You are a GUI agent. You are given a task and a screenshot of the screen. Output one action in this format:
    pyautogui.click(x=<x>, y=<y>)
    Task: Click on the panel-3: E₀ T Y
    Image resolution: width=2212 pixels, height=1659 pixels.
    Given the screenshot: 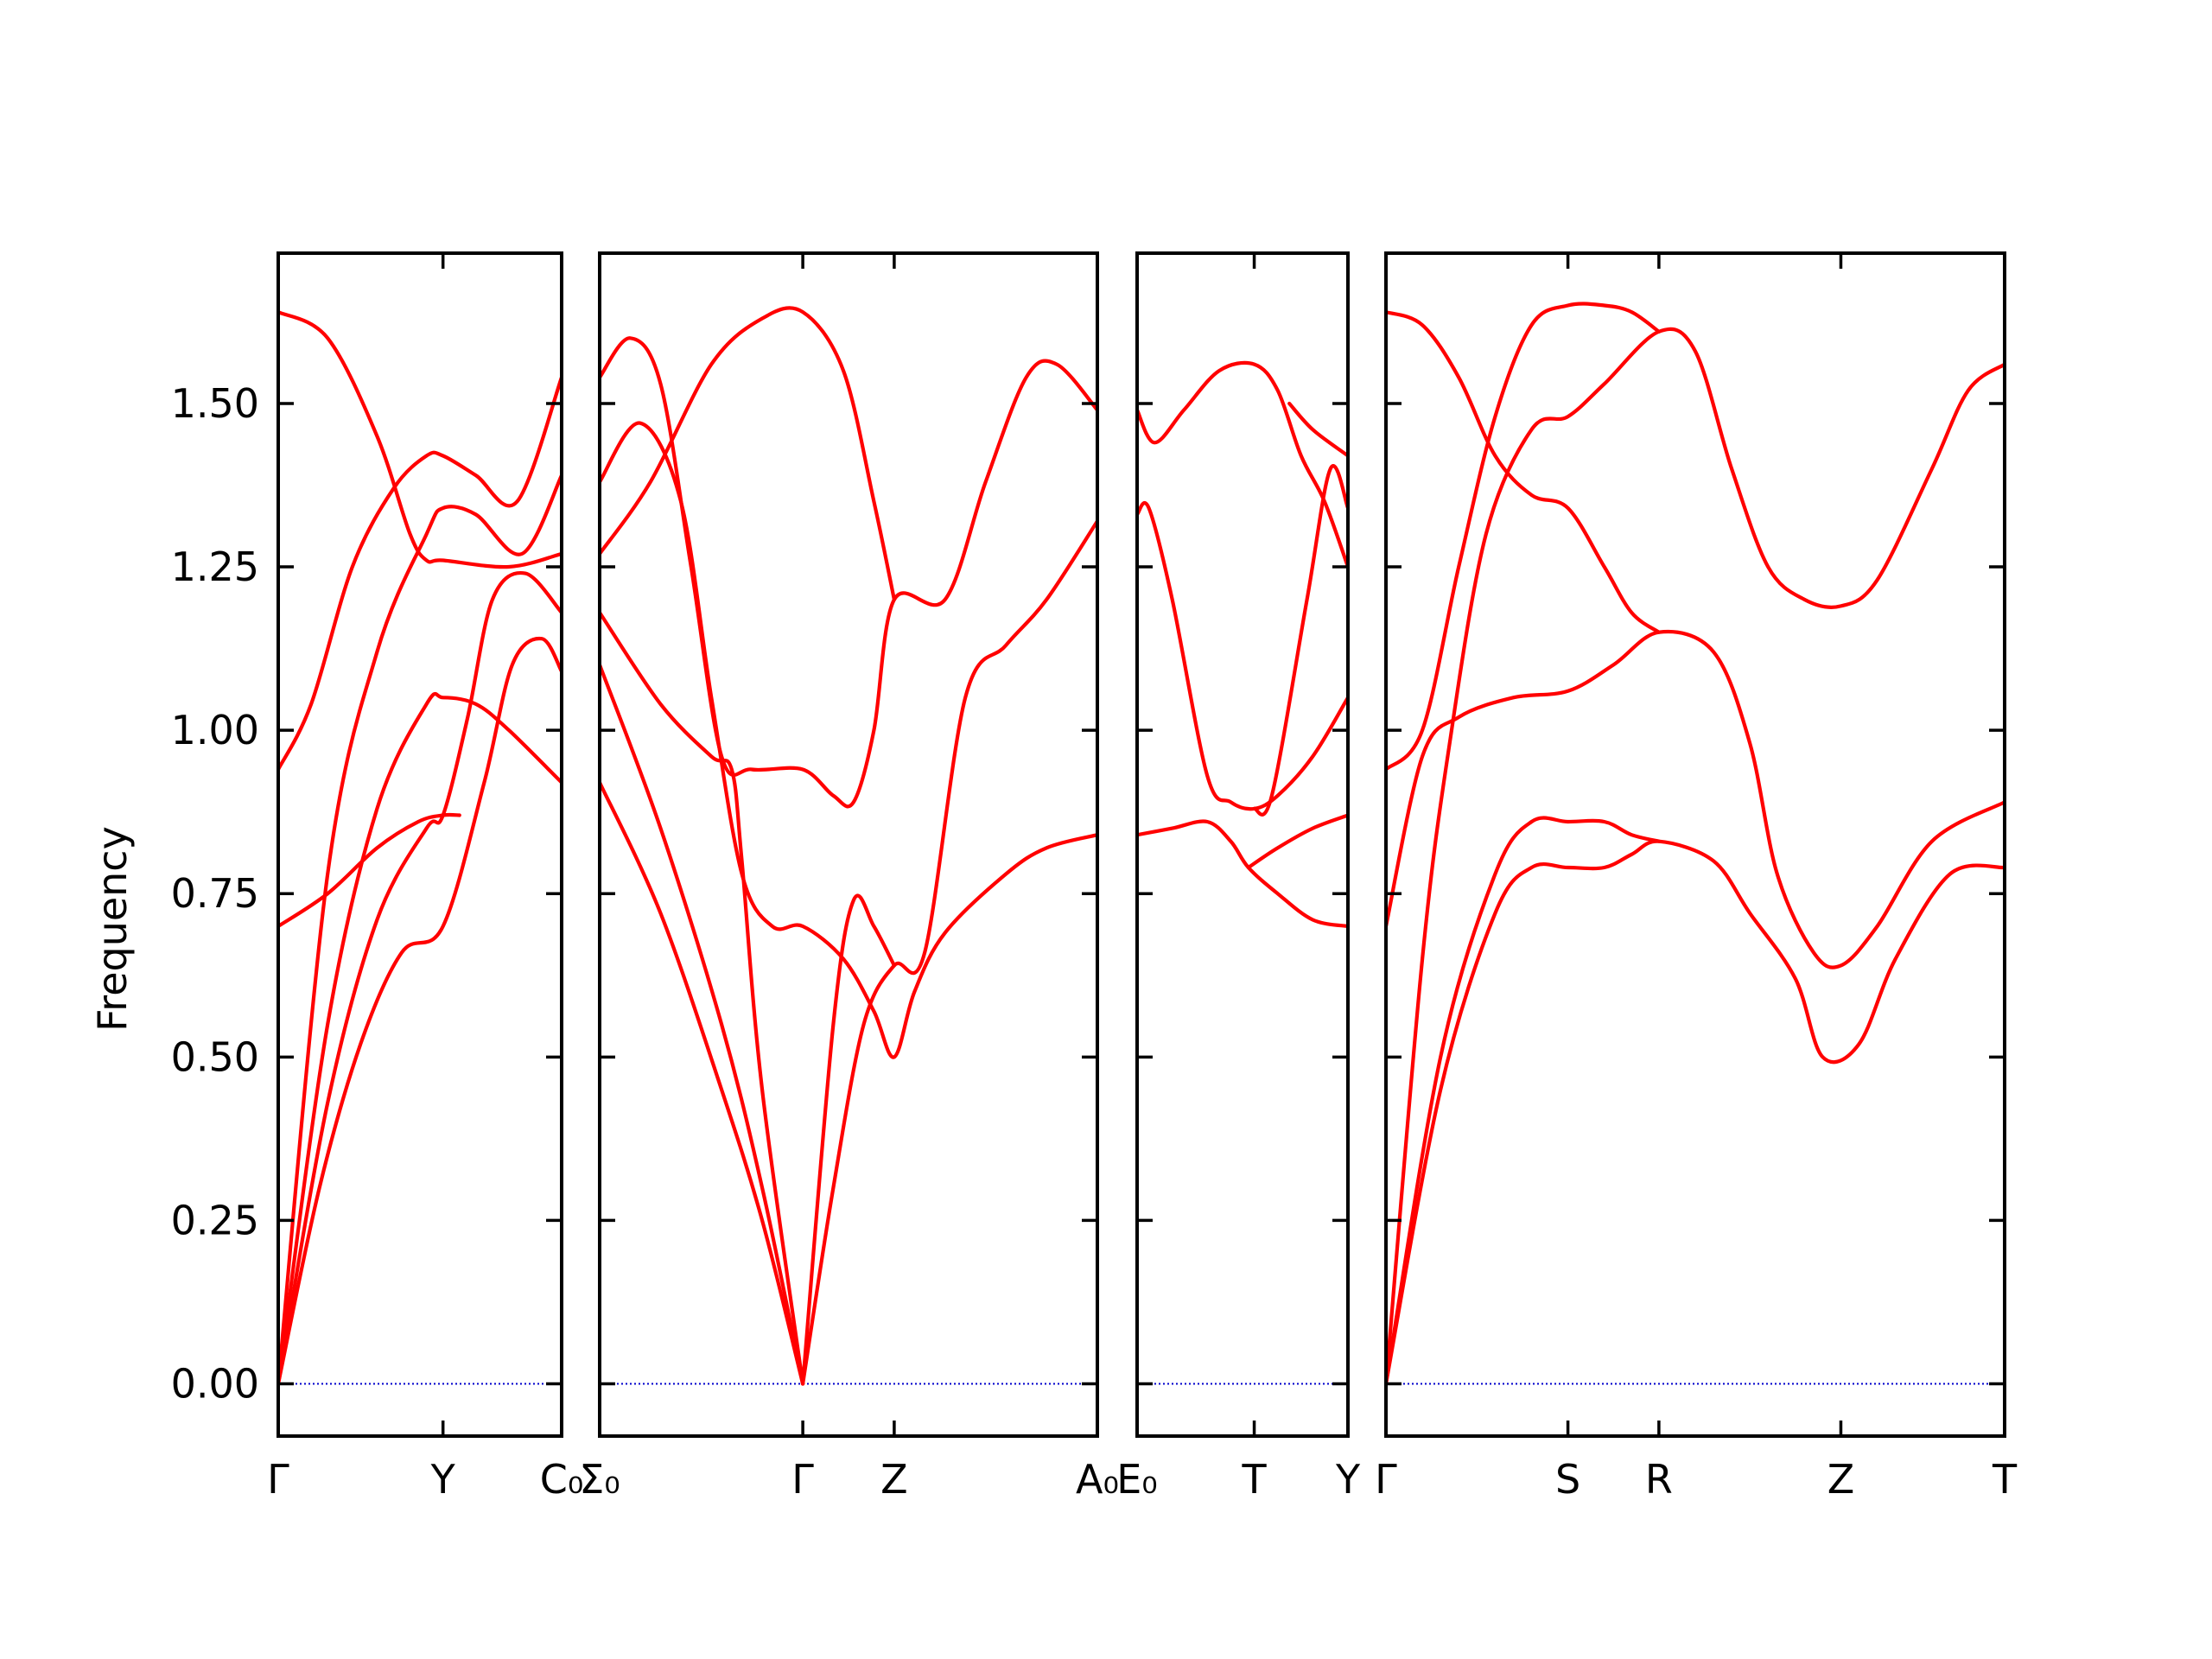 What is the action you would take?
    pyautogui.click(x=1238, y=877)
    